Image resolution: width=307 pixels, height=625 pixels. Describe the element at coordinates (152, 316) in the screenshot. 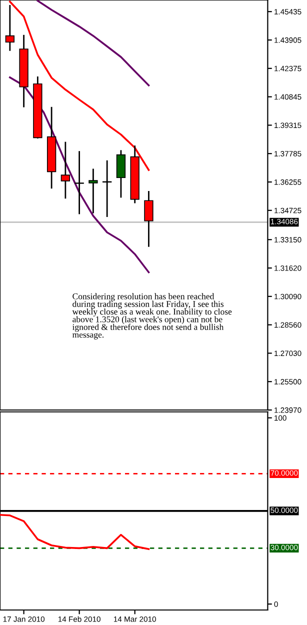

I see `annotation: Considering resolution has been reached during trading session last Friday, I see this weekly close as a weak one. Inability to close above 1.3520 (last week's open) can not be ignored & therefore does not send a bullish message.` at that location.